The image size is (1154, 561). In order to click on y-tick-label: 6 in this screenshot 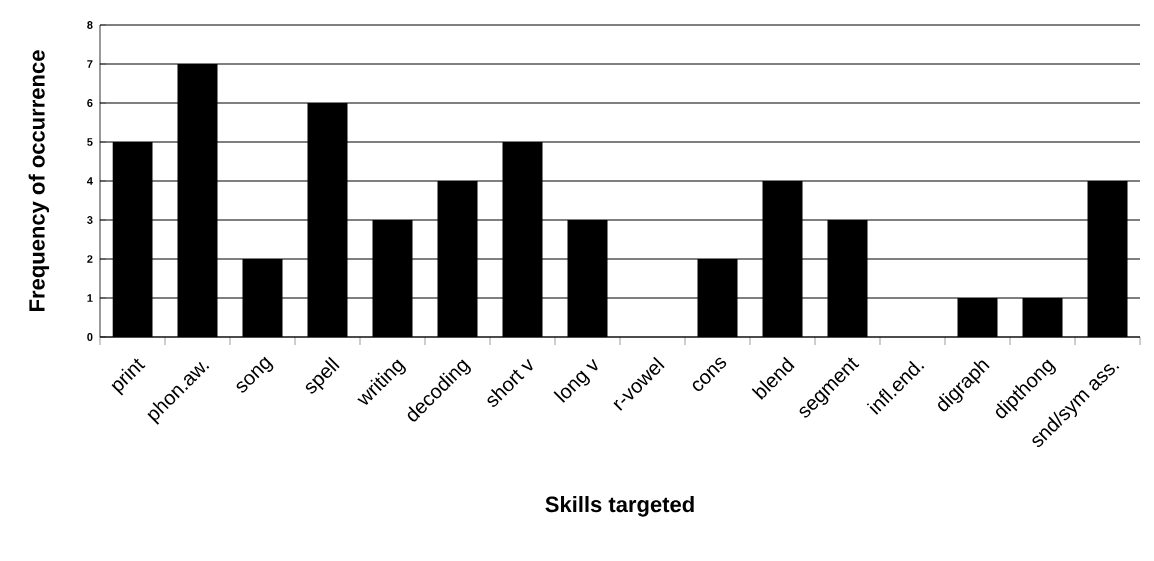, I will do `click(90, 103)`.